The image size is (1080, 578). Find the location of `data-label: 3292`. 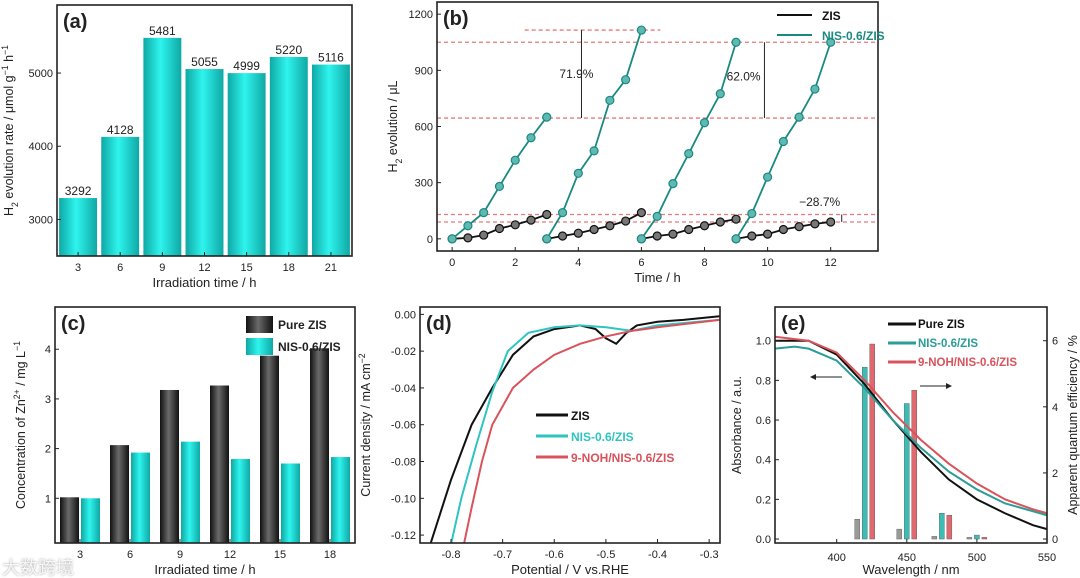

data-label: 3292 is located at coordinates (78, 191).